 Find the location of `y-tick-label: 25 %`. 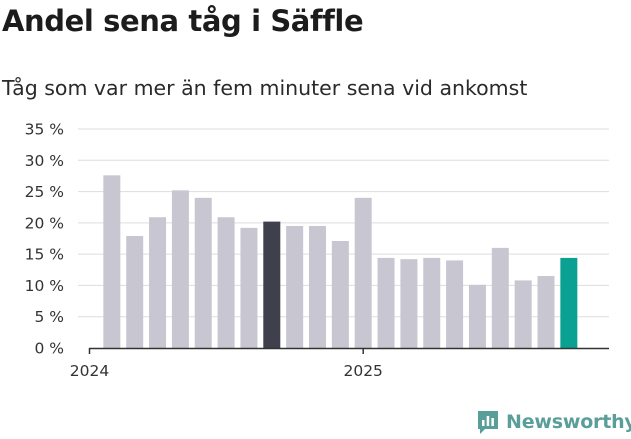

y-tick-label: 25 % is located at coordinates (44, 192).